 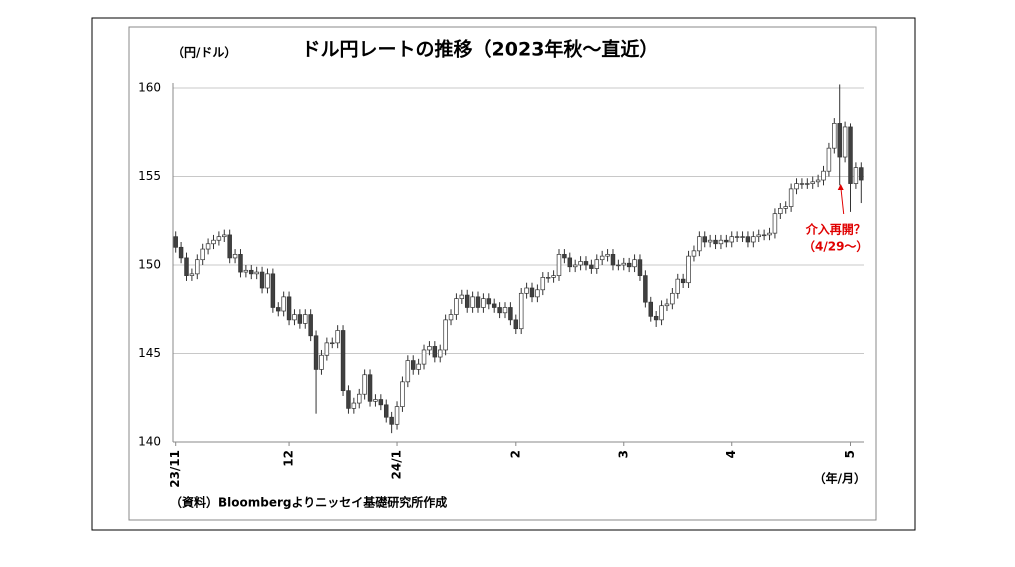 What do you see at coordinates (515, 454) in the screenshot?
I see `x-tick-label: 2` at bounding box center [515, 454].